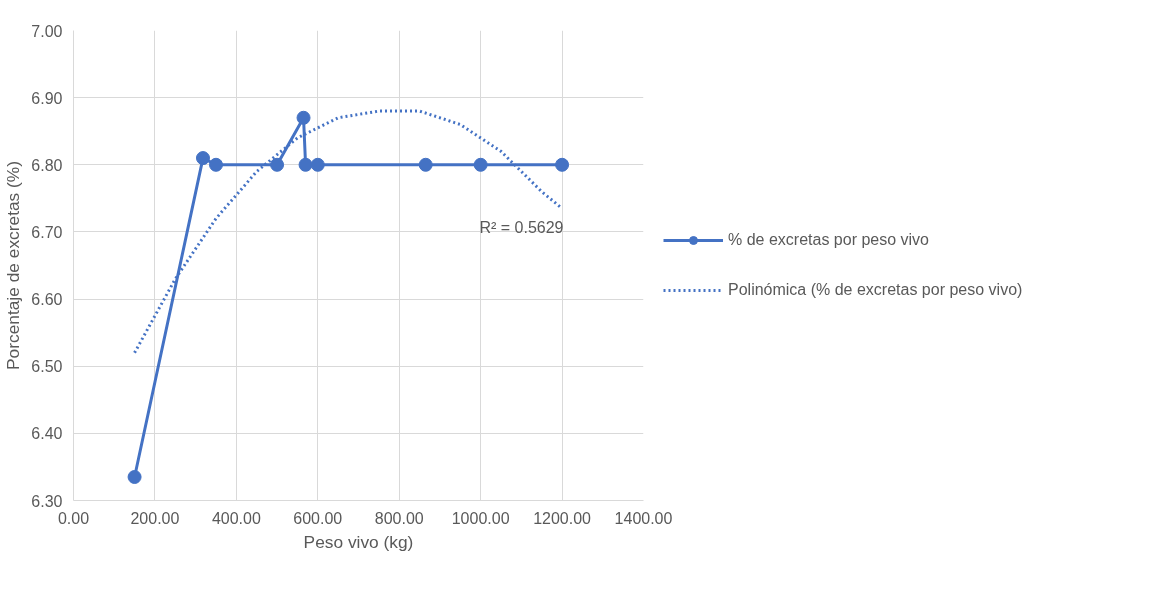 This screenshot has width=1174, height=613. What do you see at coordinates (318, 518) in the screenshot?
I see `x-tick-label: 600.00` at bounding box center [318, 518].